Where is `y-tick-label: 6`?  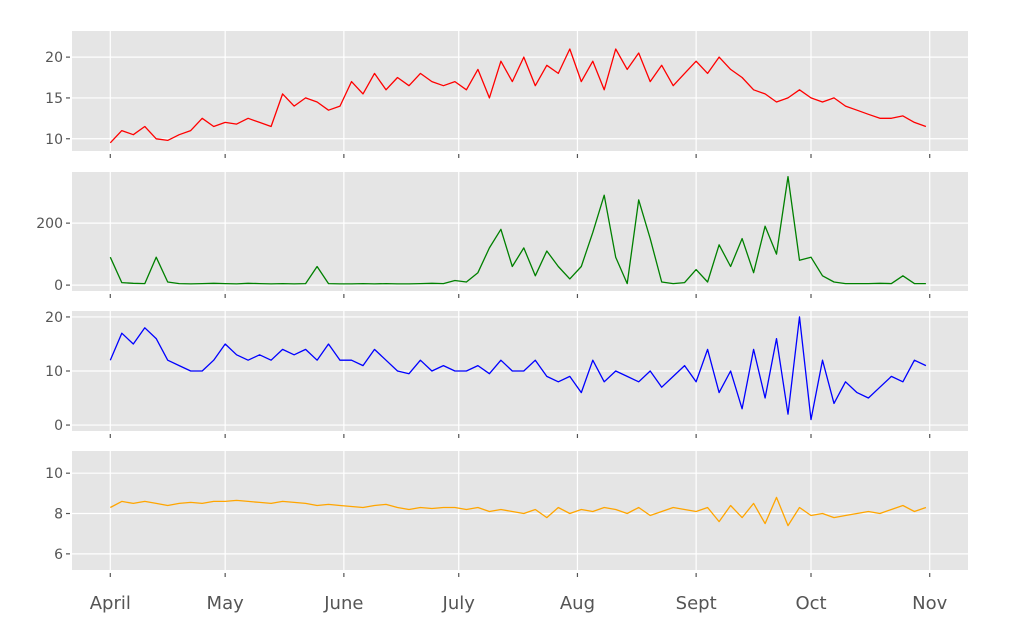
y-tick-label: 6 is located at coordinates (58, 555).